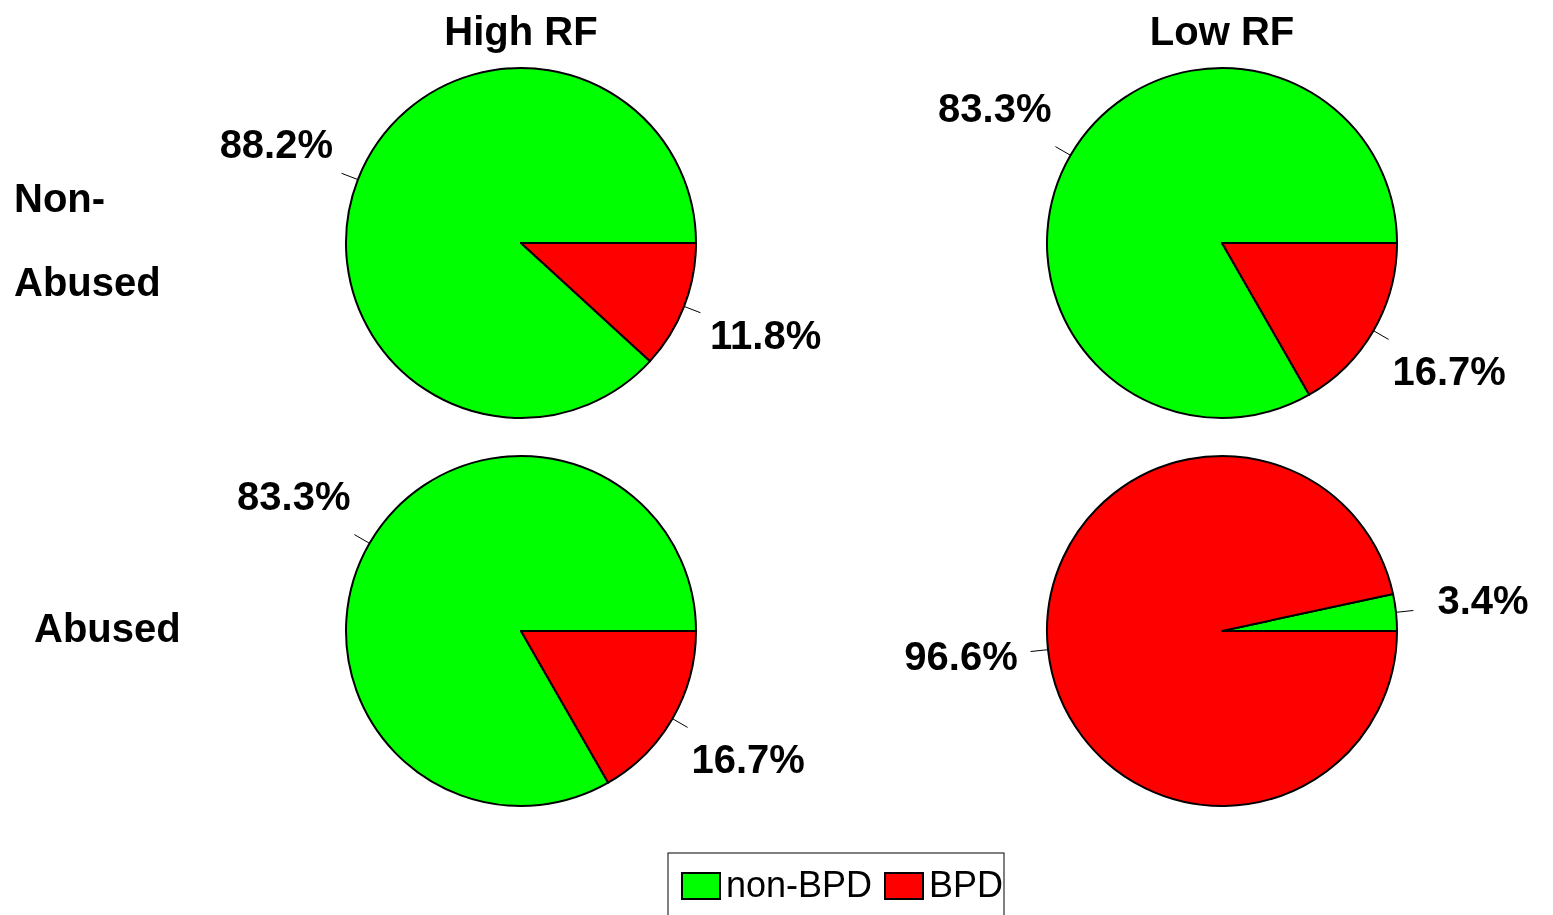  I want to click on data-label: 88.2%, so click(276, 144).